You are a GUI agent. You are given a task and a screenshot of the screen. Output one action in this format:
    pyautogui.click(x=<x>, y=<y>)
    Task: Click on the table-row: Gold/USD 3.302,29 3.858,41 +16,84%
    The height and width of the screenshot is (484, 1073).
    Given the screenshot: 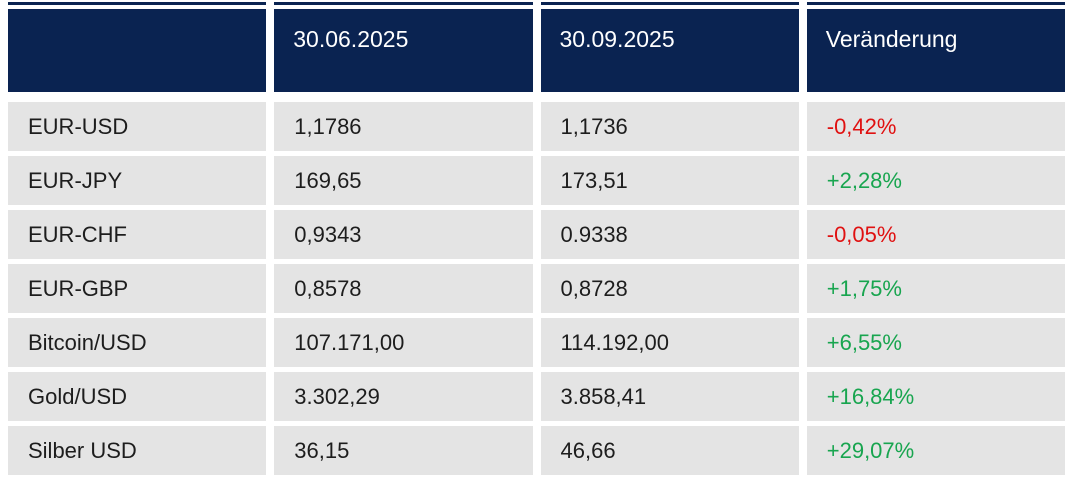 What is the action you would take?
    pyautogui.click(x=536, y=396)
    